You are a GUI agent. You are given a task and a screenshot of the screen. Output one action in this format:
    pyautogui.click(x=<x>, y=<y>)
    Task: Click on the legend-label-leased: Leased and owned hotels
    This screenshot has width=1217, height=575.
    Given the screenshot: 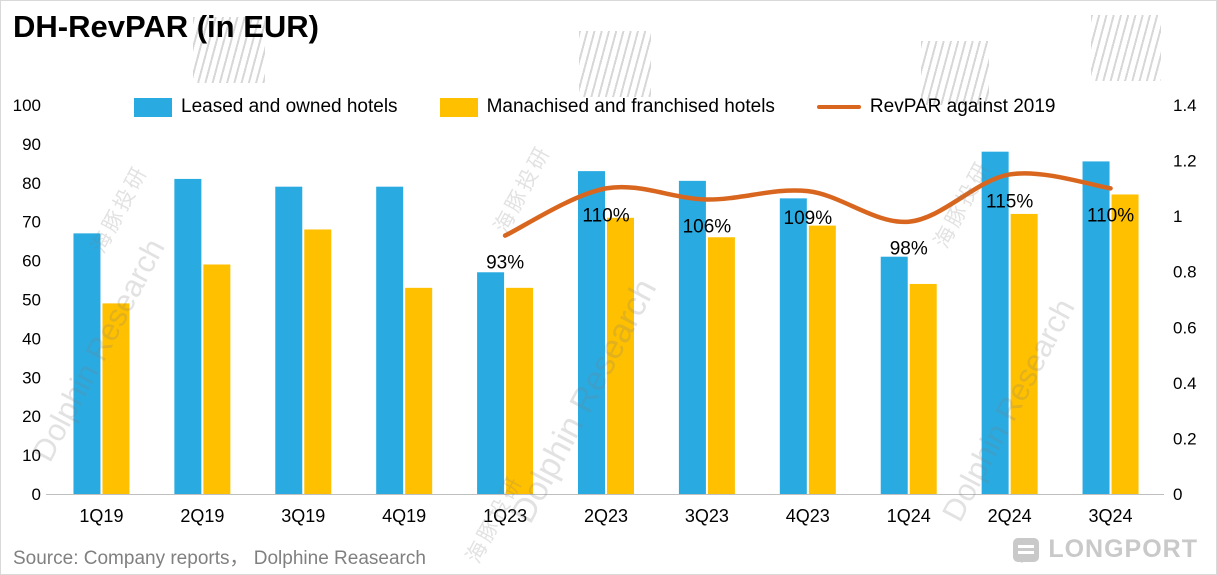 What is the action you would take?
    pyautogui.click(x=289, y=106)
    